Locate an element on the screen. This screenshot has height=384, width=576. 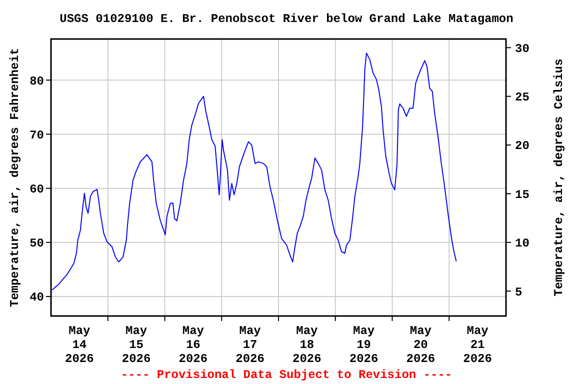
y2-tick-label: 10 is located at coordinates (522, 243).